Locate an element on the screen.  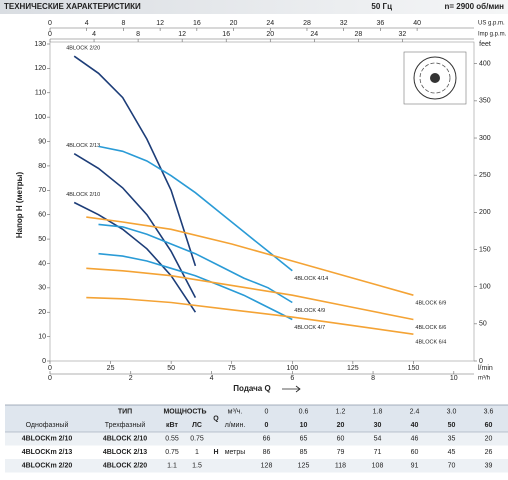
extra-tick-label: 28 is located at coordinates (358, 34).